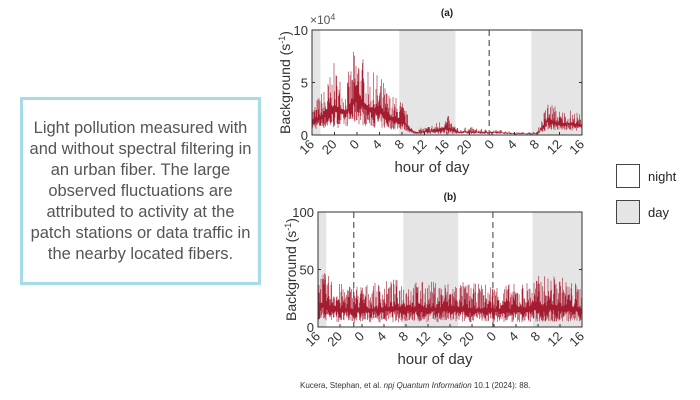  I want to click on legend-label: night, so click(662, 176).